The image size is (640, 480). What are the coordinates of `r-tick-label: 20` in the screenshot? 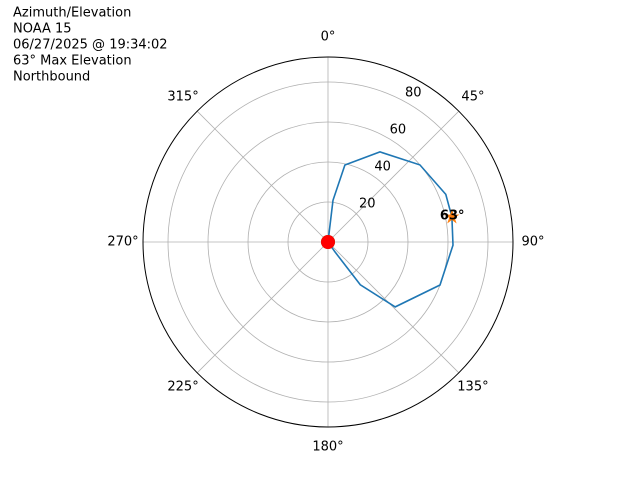 It's located at (367, 204).